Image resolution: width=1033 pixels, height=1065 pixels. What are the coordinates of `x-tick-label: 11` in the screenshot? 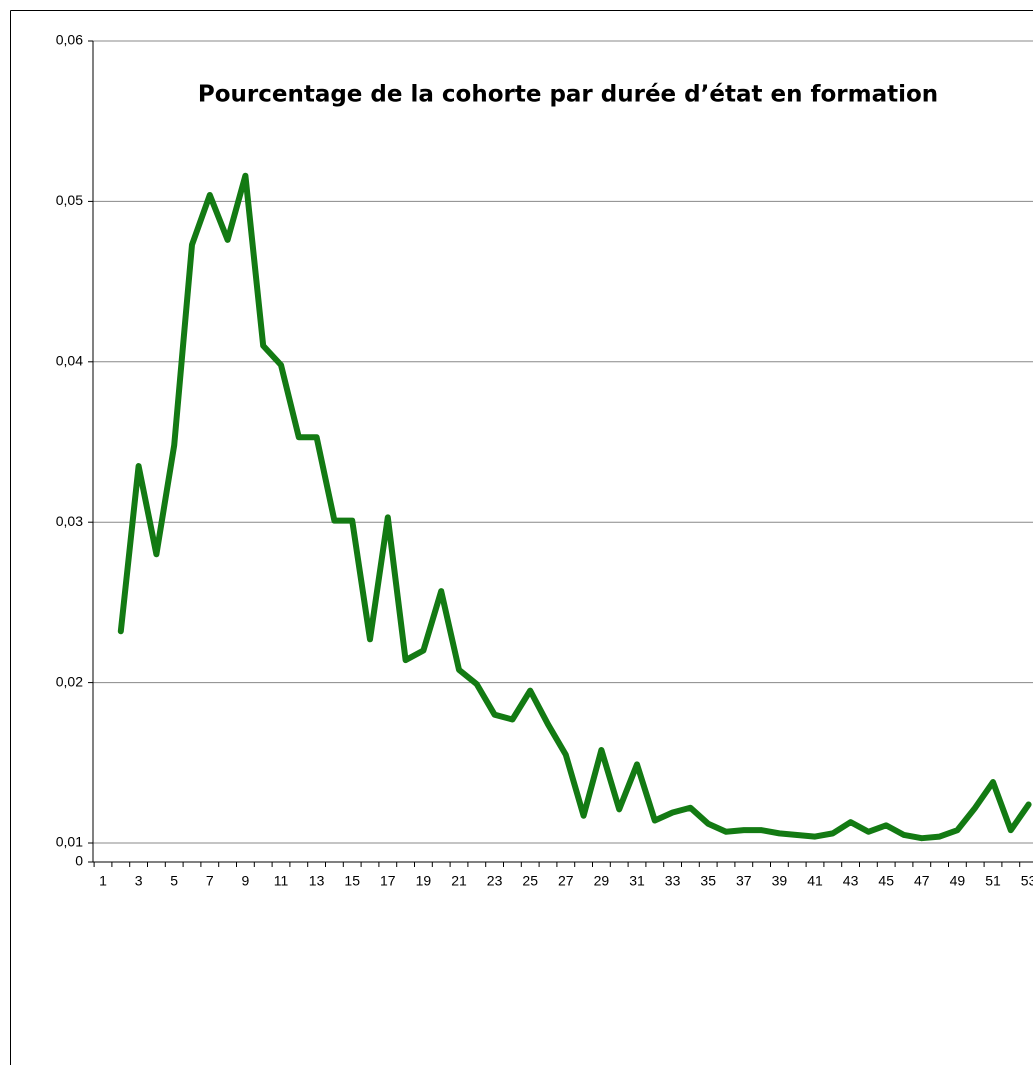 It's located at (281, 881).